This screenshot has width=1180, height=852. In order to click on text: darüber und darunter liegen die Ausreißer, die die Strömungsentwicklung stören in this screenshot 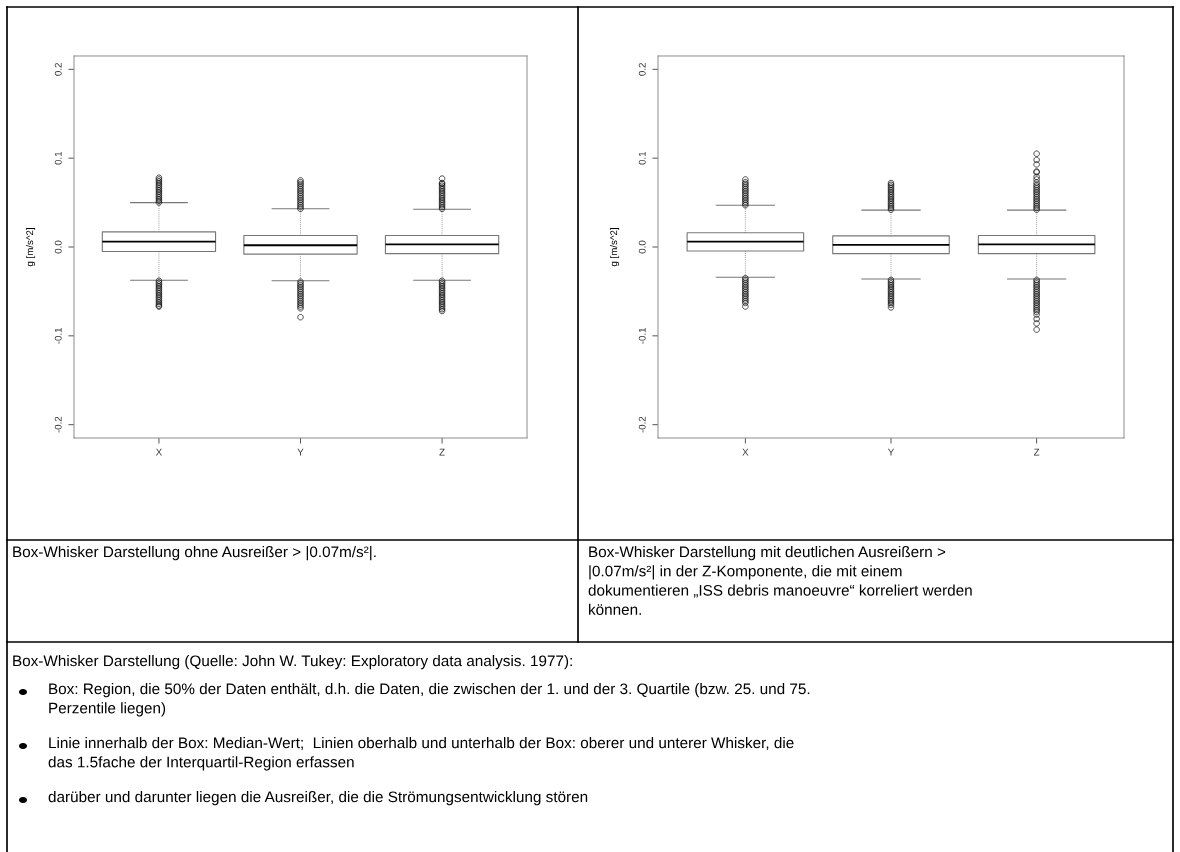, I will do `click(318, 798)`.